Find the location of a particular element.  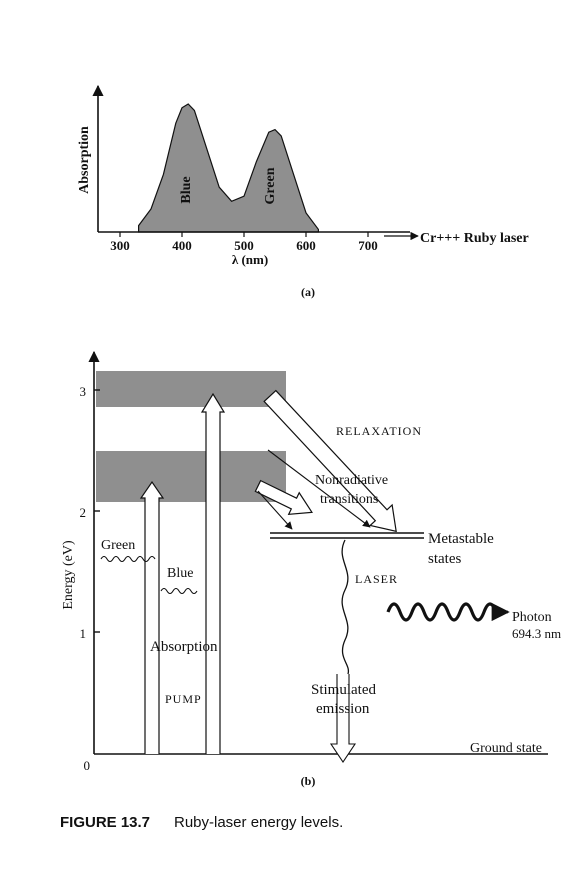

x-tick-label: 300 is located at coordinates (120, 245).